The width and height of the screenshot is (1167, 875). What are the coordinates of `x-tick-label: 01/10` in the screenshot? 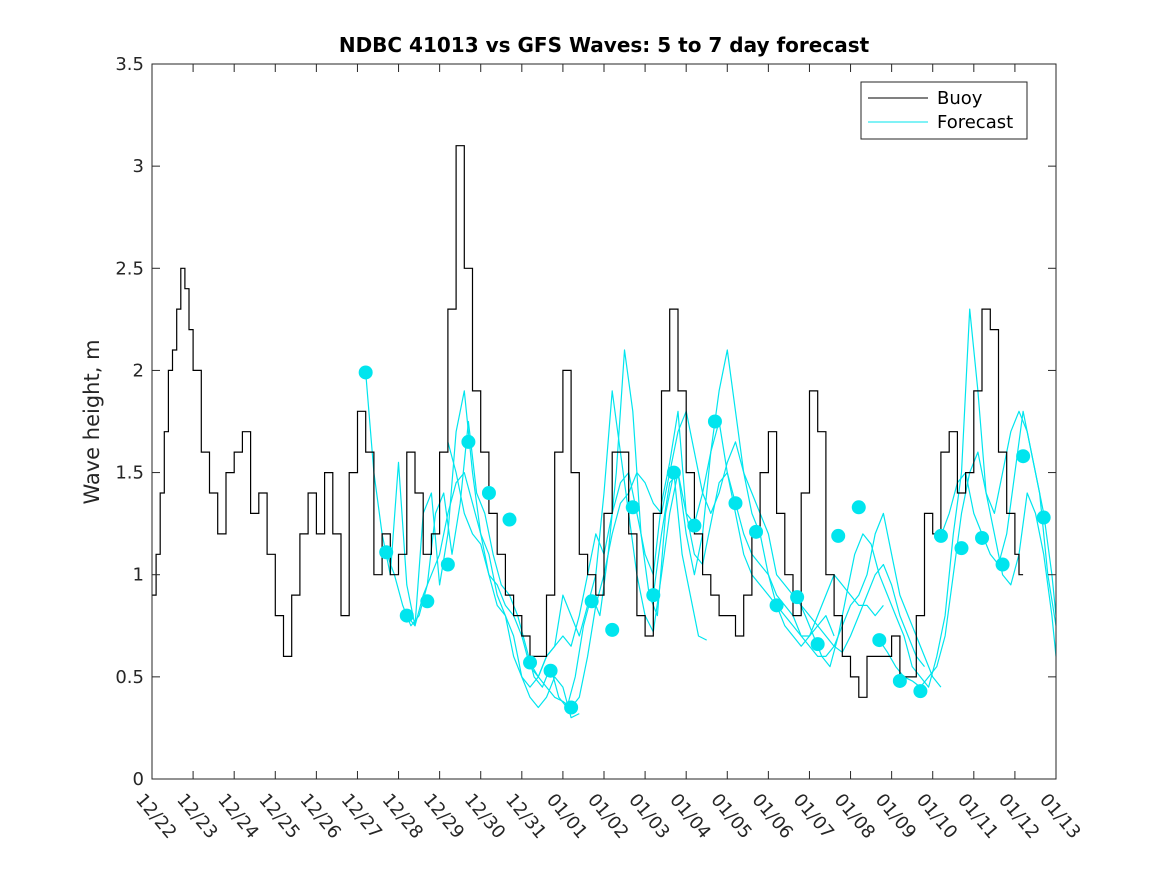 It's located at (936, 816).